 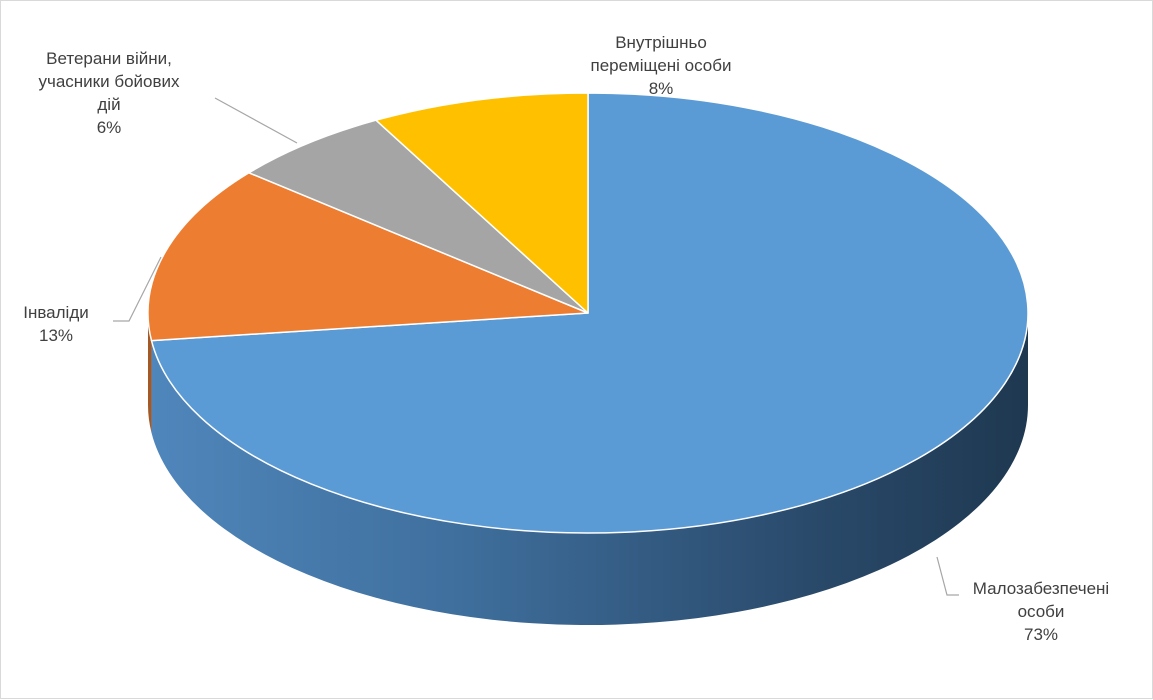 What do you see at coordinates (482, 203) in the screenshot?
I see `pie-slice-vnutrishno` at bounding box center [482, 203].